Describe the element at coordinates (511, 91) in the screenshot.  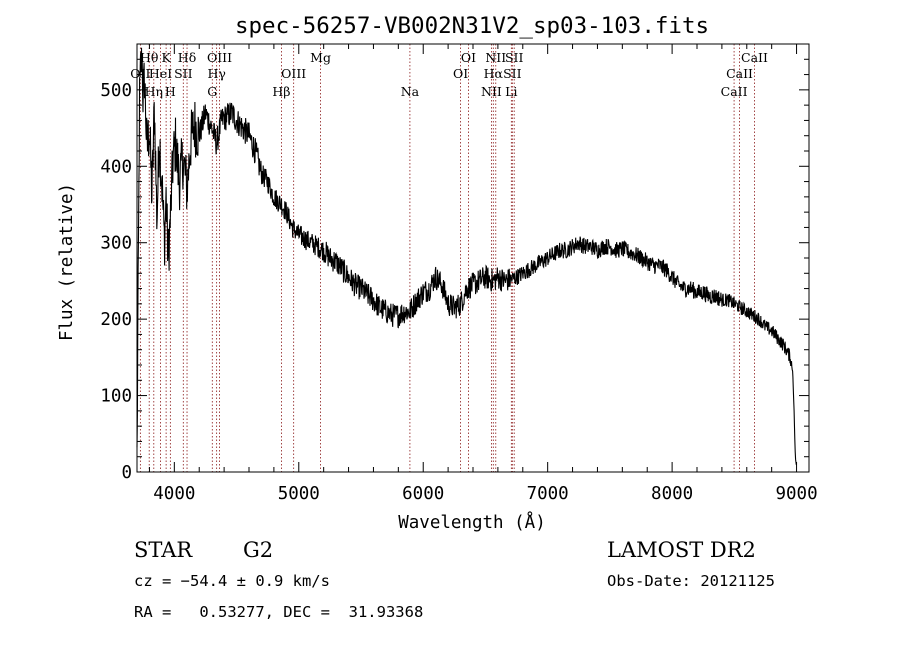
I see `spectral-line-label: Li` at that location.